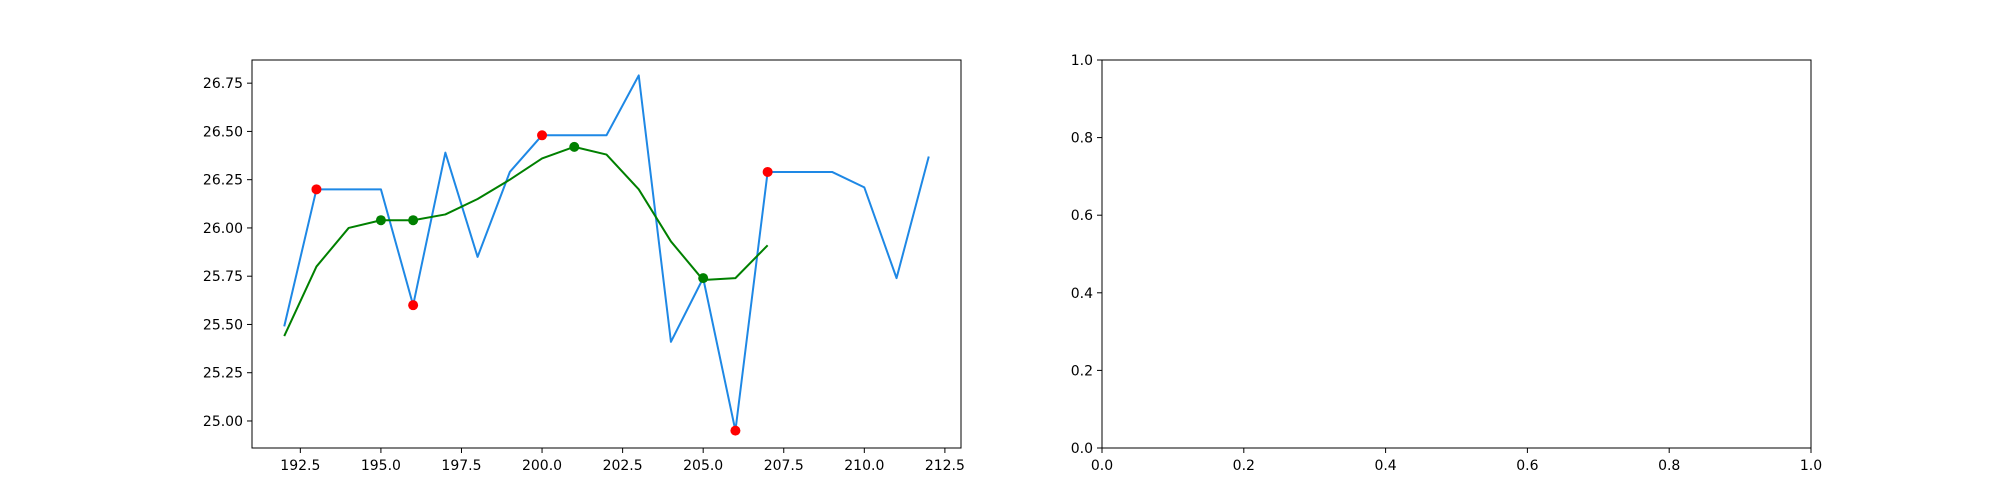 The height and width of the screenshot is (500, 2000). I want to click on y-tick-label: 25.00, so click(223, 422).